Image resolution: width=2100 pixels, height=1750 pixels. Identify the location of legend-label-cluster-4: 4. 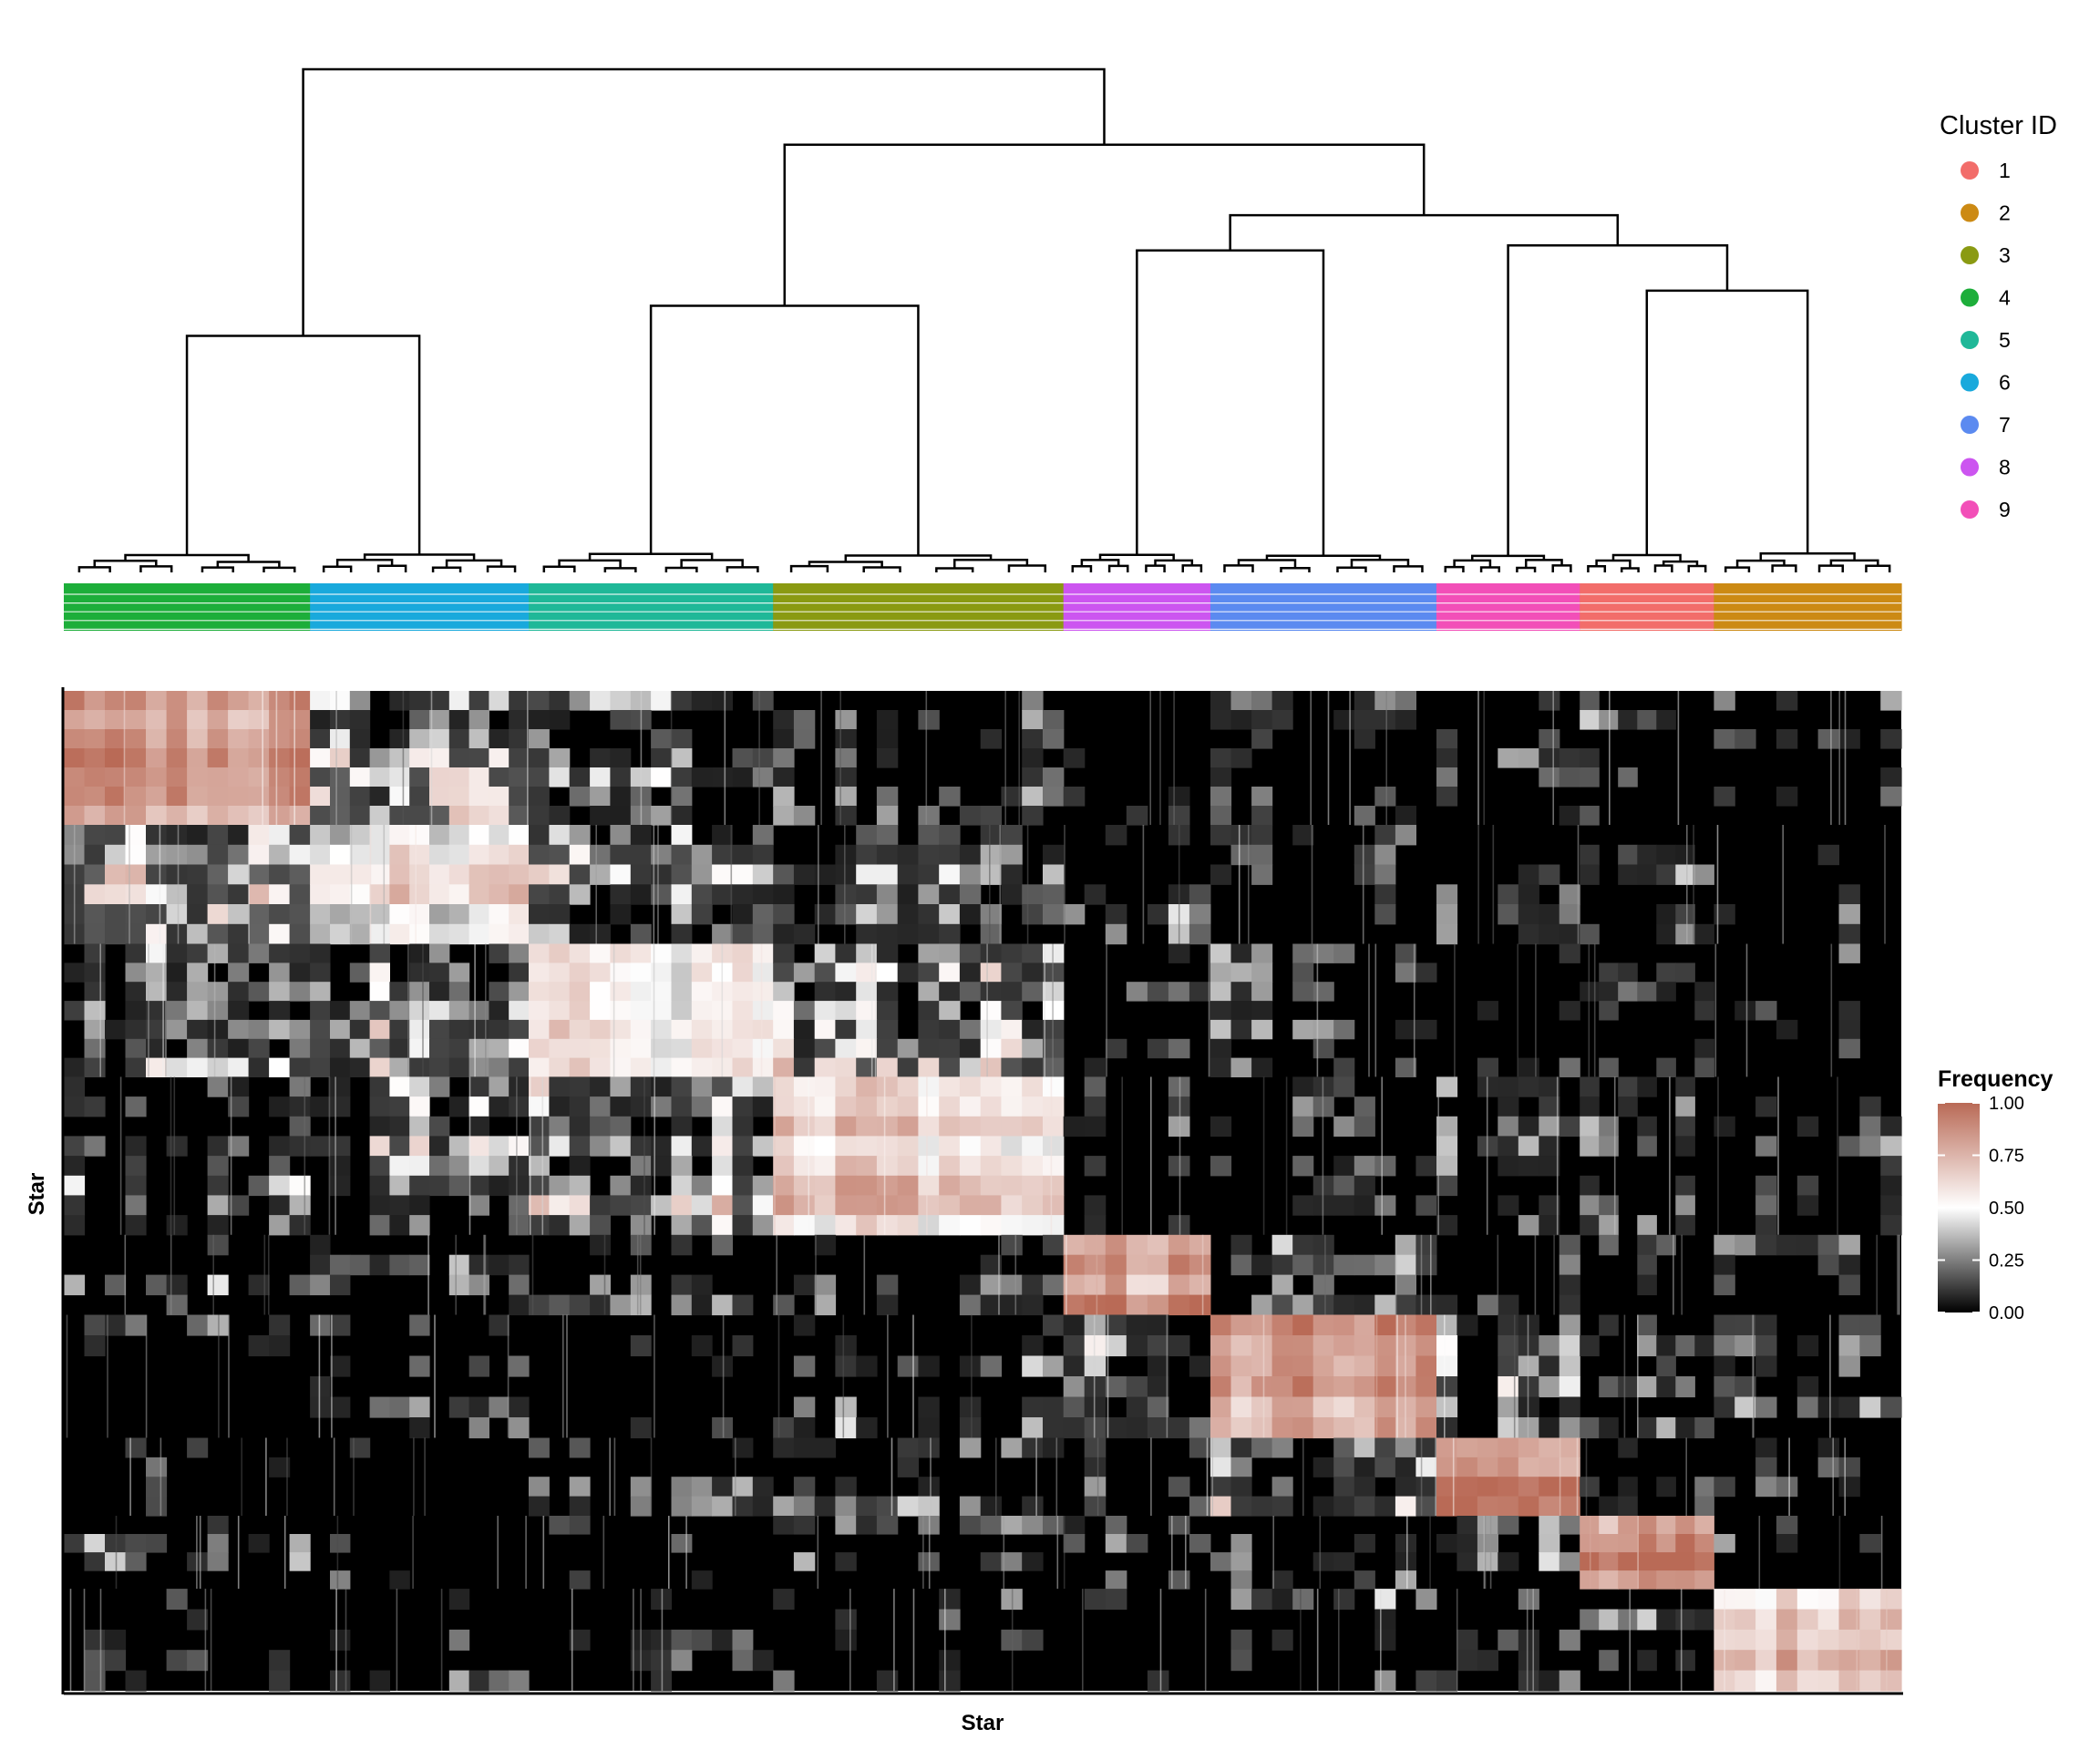
(2005, 298).